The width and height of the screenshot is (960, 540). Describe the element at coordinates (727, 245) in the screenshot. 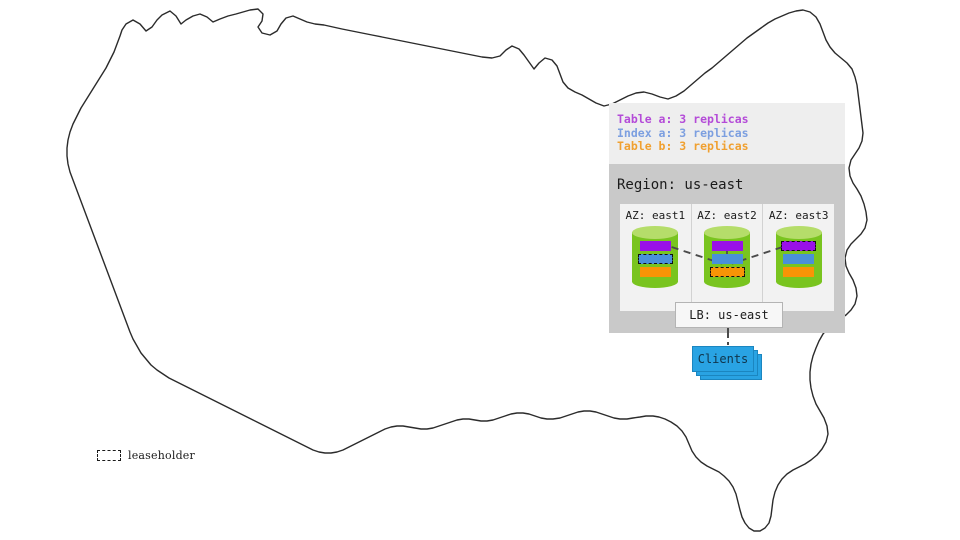

I see `replica-table-a-east2` at that location.